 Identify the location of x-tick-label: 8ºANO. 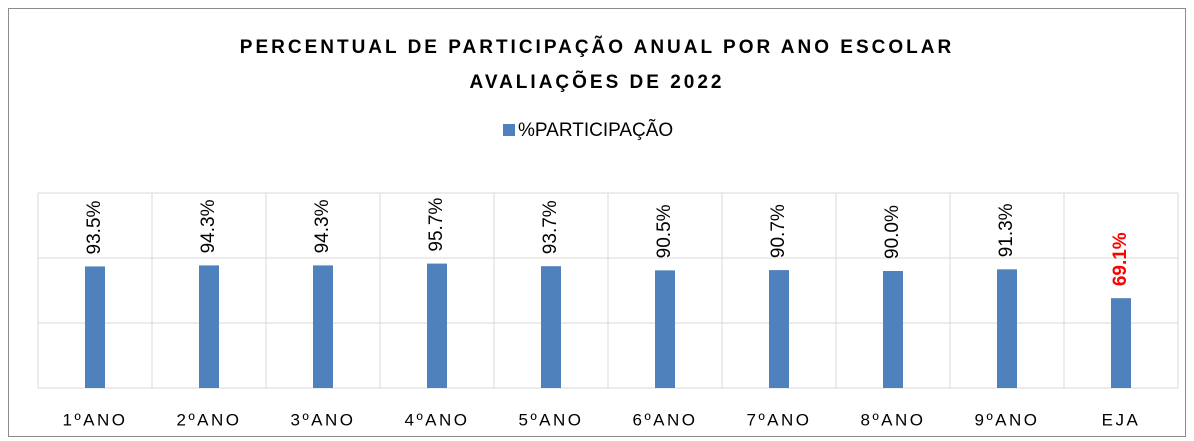
(892, 419).